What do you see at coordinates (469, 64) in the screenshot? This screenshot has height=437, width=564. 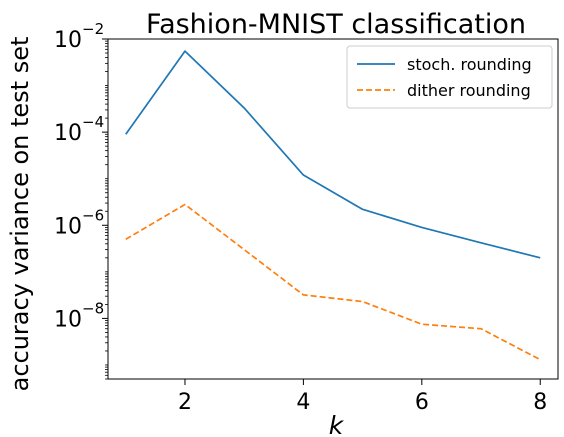 I see `legend-label-1: stoch. rounding` at bounding box center [469, 64].